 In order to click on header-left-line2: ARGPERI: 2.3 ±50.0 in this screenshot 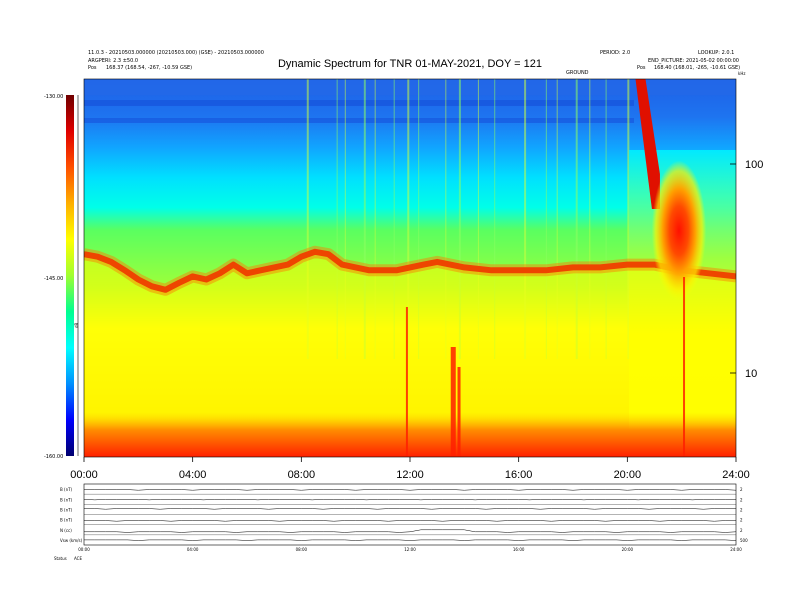, I will do `click(113, 61)`.